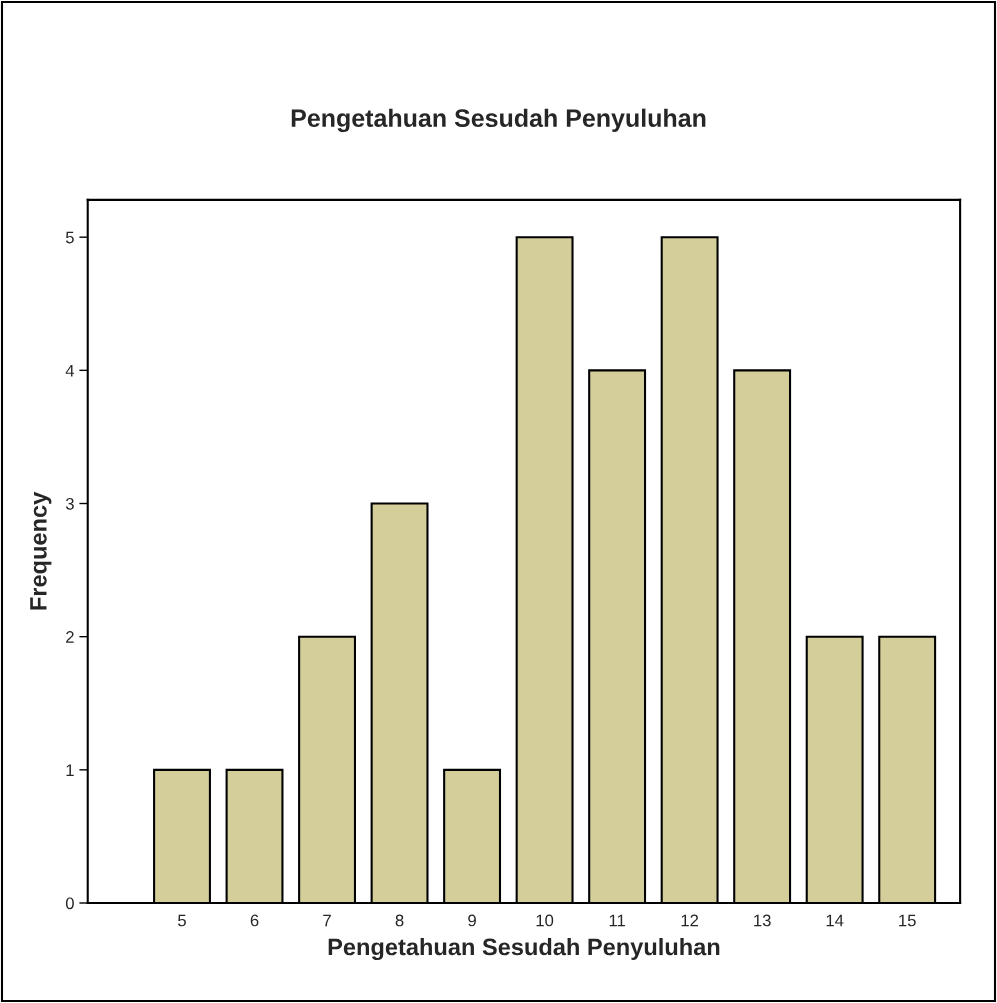  What do you see at coordinates (69, 237) in the screenshot?
I see `y-tick-label: 5` at bounding box center [69, 237].